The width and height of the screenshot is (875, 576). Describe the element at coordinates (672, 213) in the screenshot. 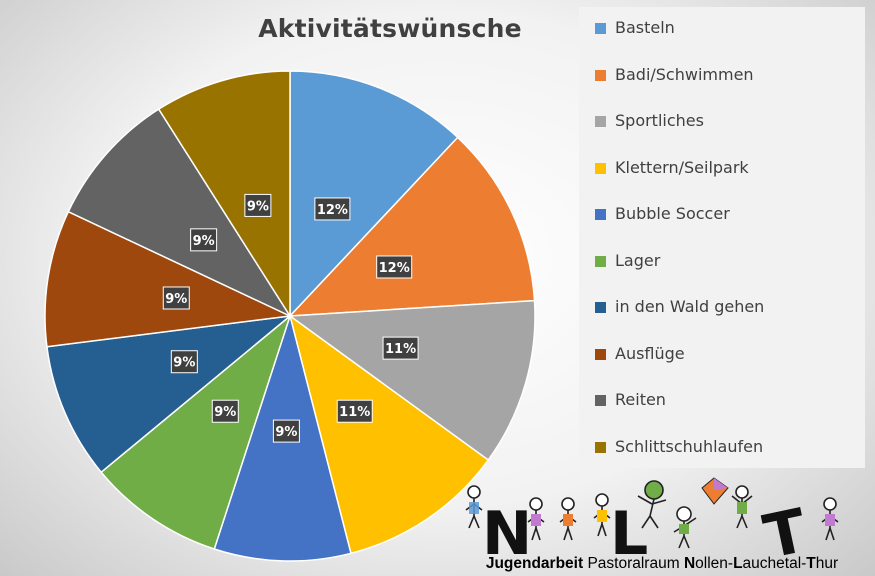

I see `legend-label: Bubble Soccer` at that location.